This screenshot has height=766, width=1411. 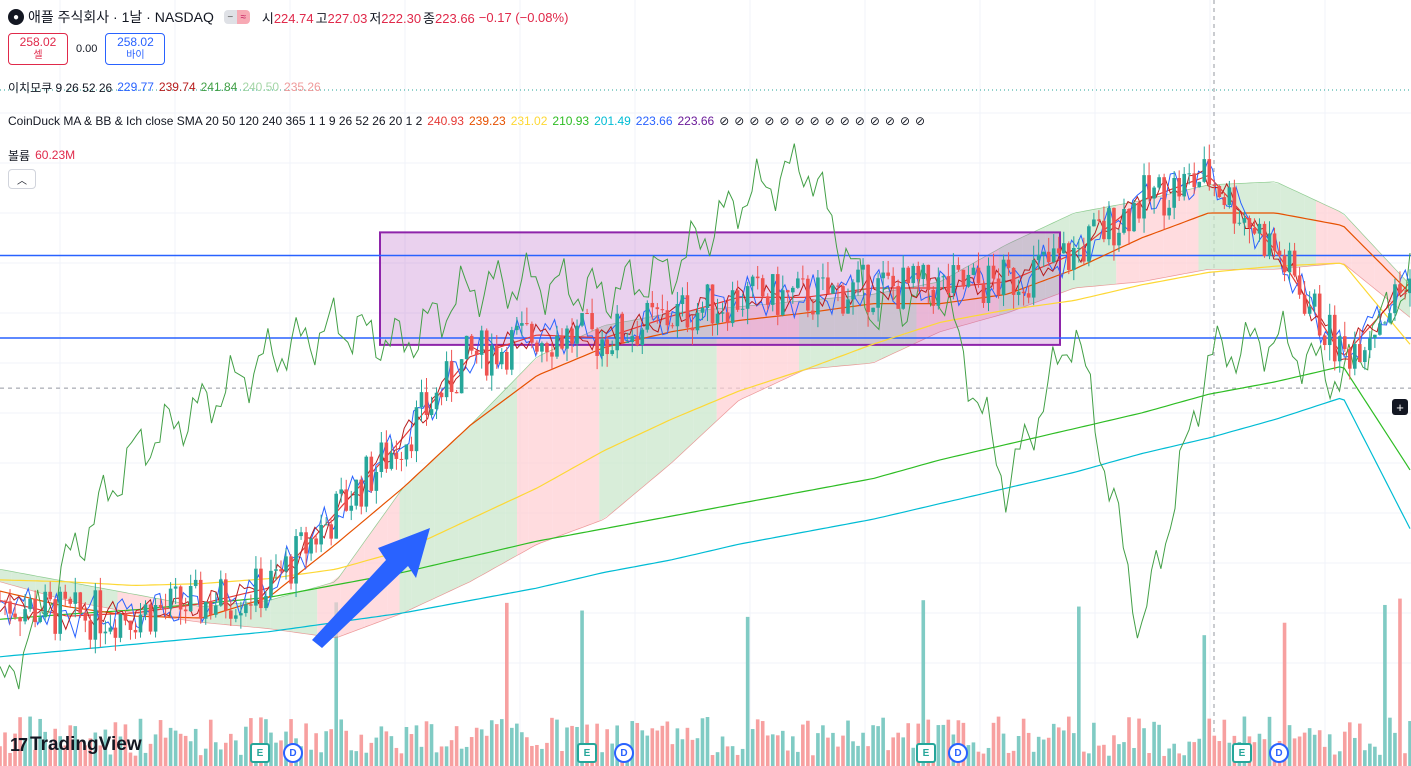 I want to click on symbol-title: 애플 주식회사 · 1날 · NASDAQ, so click(x=121, y=17).